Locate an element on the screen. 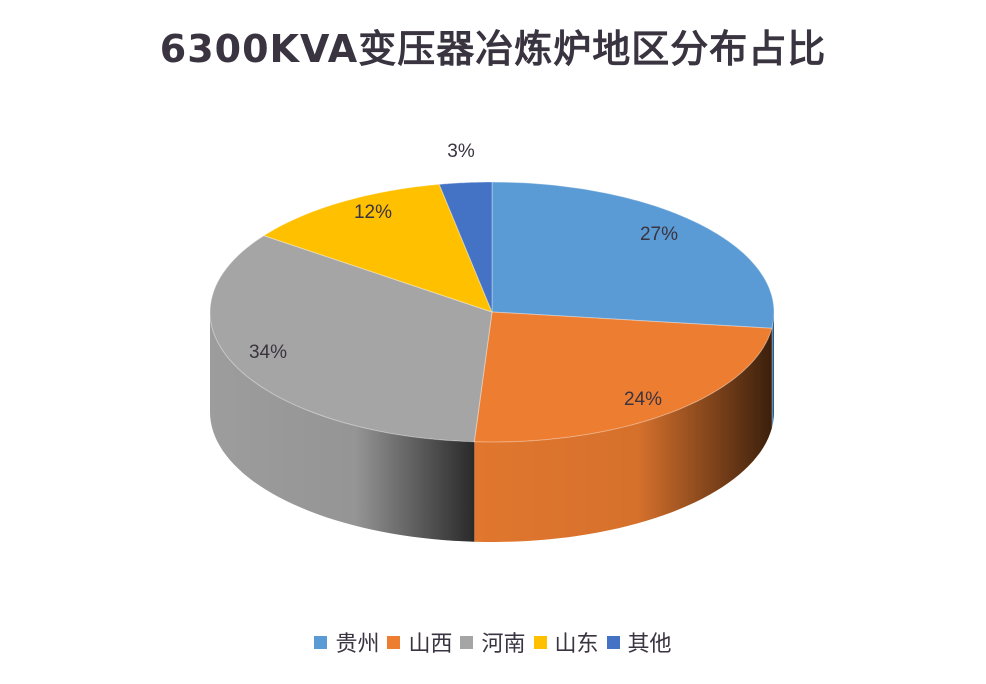 This screenshot has width=986, height=684. data-label: 3% is located at coordinates (461, 151).